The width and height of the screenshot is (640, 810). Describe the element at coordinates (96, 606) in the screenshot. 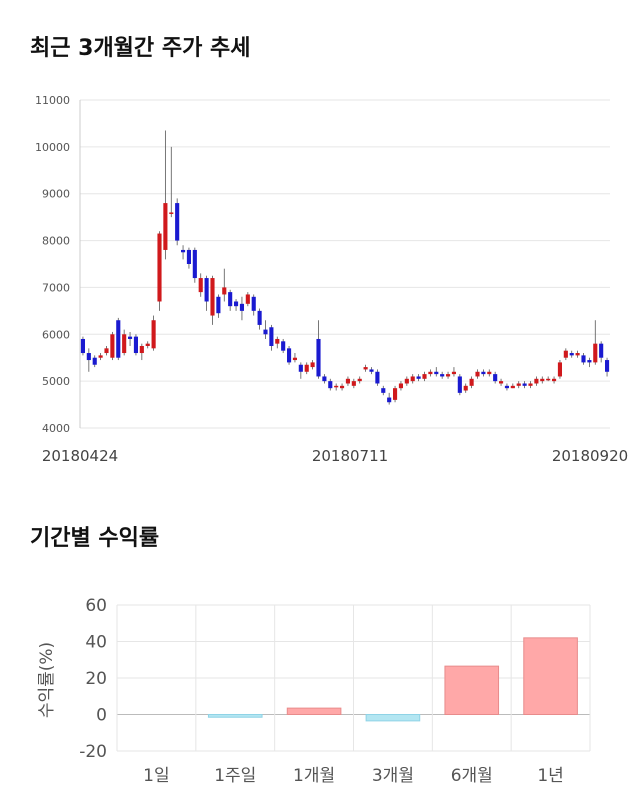

I see `returns-y-tick-label: 60` at that location.